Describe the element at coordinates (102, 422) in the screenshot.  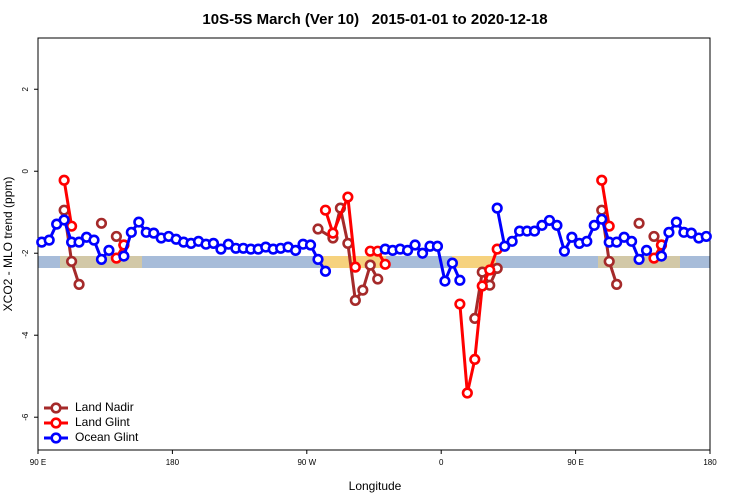
I see `legend-label: Land Glint` at that location.